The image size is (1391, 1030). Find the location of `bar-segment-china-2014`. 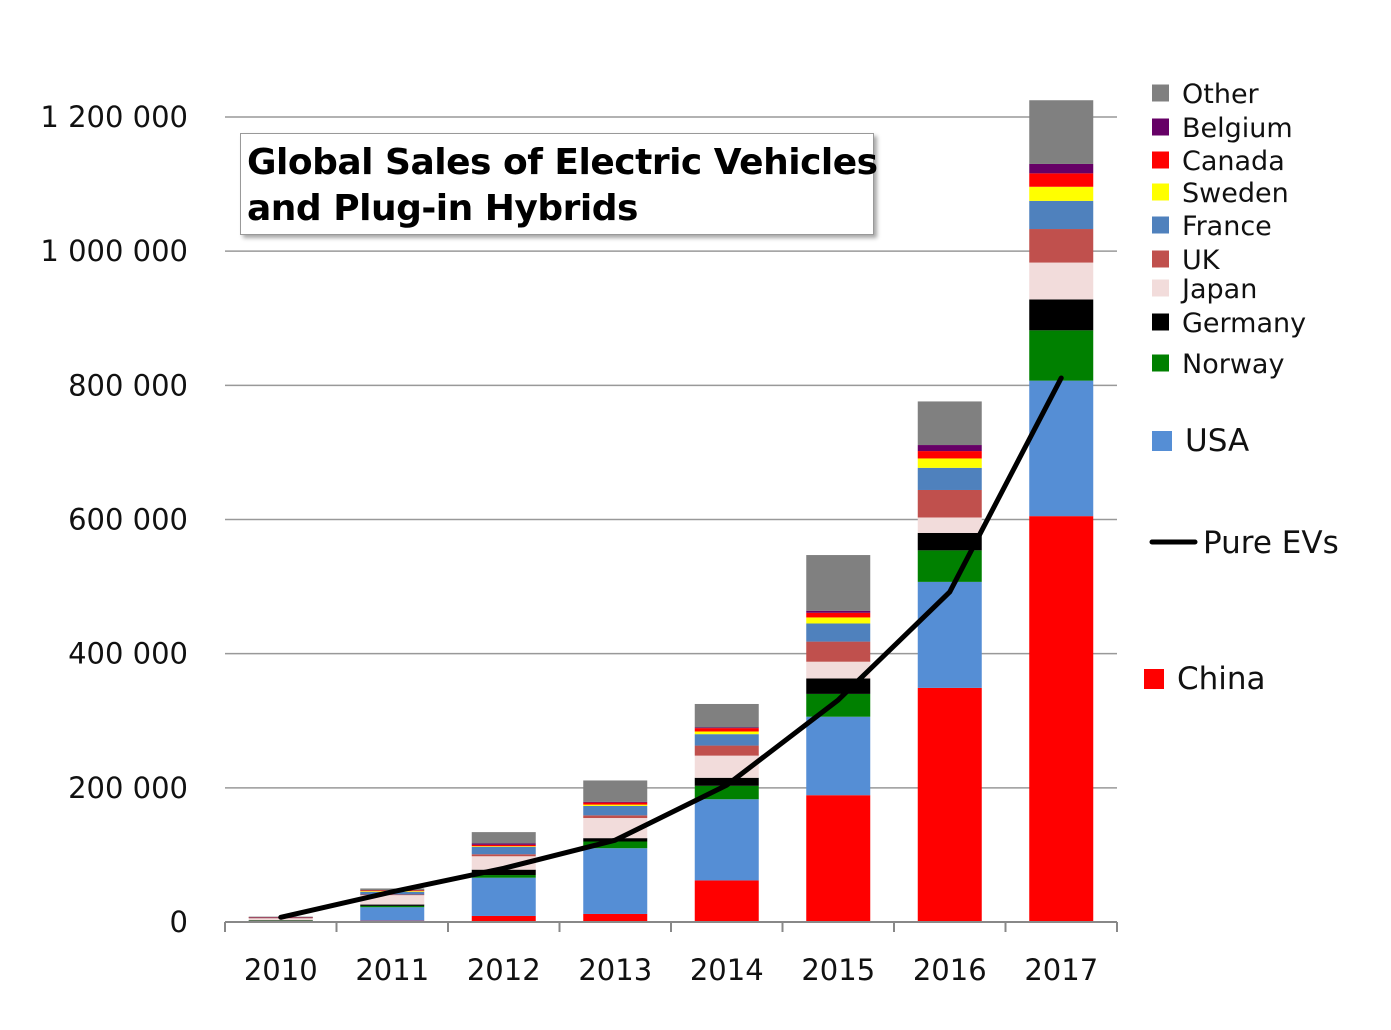

bar-segment-china-2014 is located at coordinates (726, 901).